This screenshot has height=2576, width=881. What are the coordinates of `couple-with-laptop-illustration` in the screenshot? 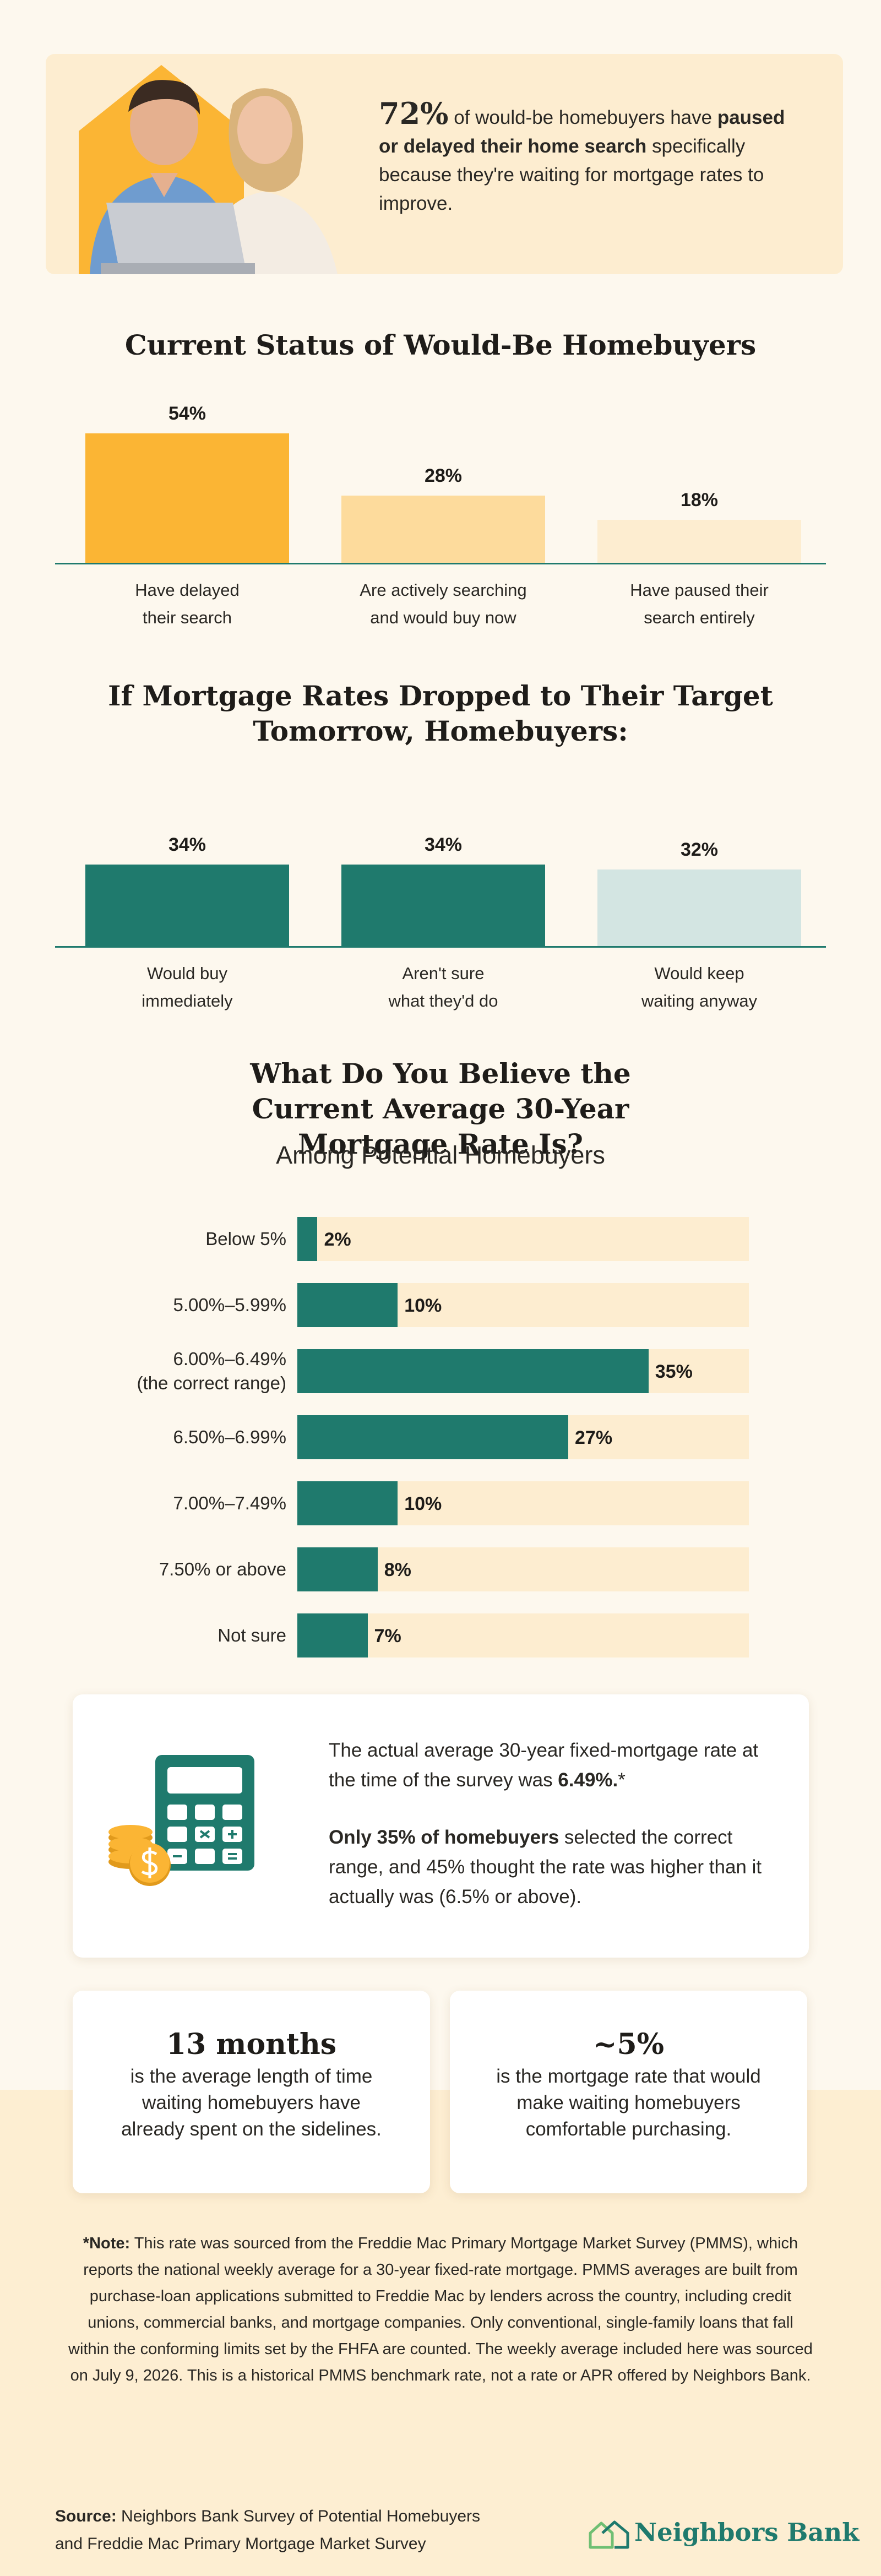 It's located at (208, 169).